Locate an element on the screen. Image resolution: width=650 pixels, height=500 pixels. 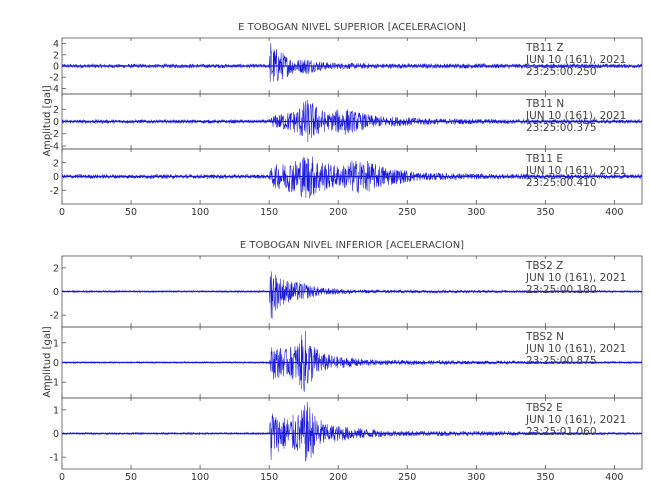
trace-time-label: 23:25:01.060 is located at coordinates (561, 432).